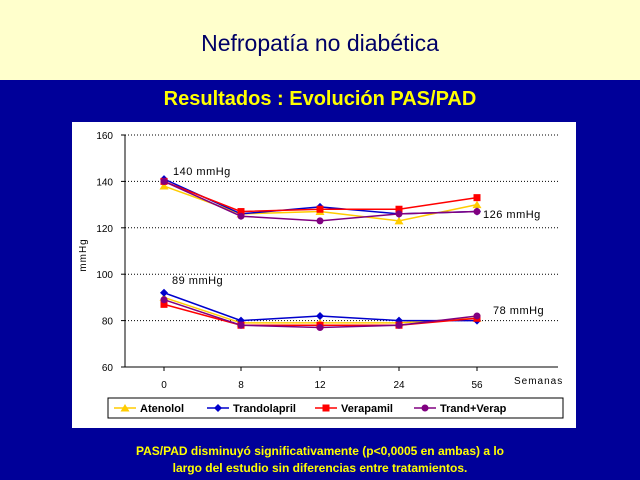 The height and width of the screenshot is (480, 640). I want to click on slide-title: Nefropatía no diabética, so click(320, 43).